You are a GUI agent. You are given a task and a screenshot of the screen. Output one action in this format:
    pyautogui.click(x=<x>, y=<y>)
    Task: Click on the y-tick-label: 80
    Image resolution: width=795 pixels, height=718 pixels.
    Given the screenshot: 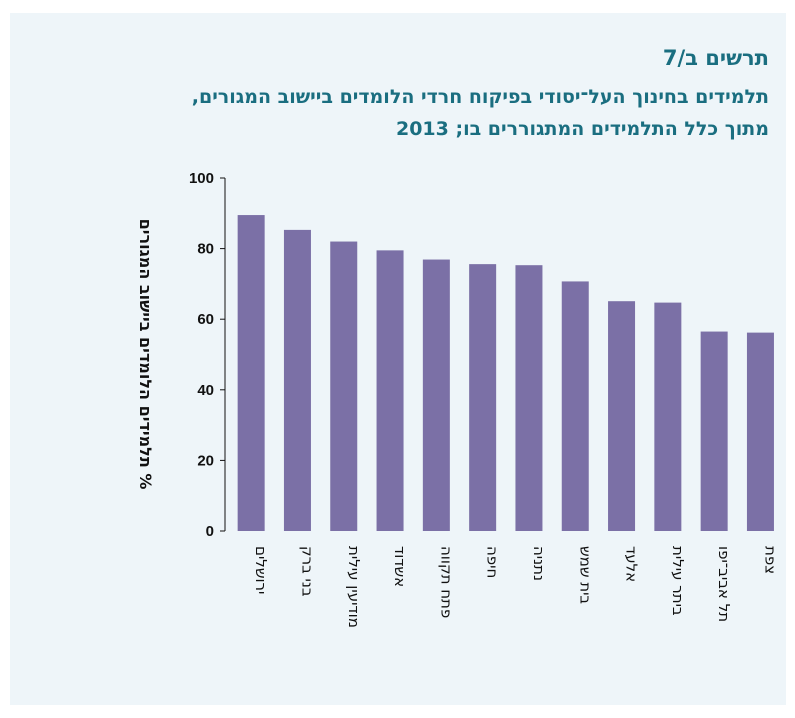 What is the action you would take?
    pyautogui.click(x=205, y=249)
    